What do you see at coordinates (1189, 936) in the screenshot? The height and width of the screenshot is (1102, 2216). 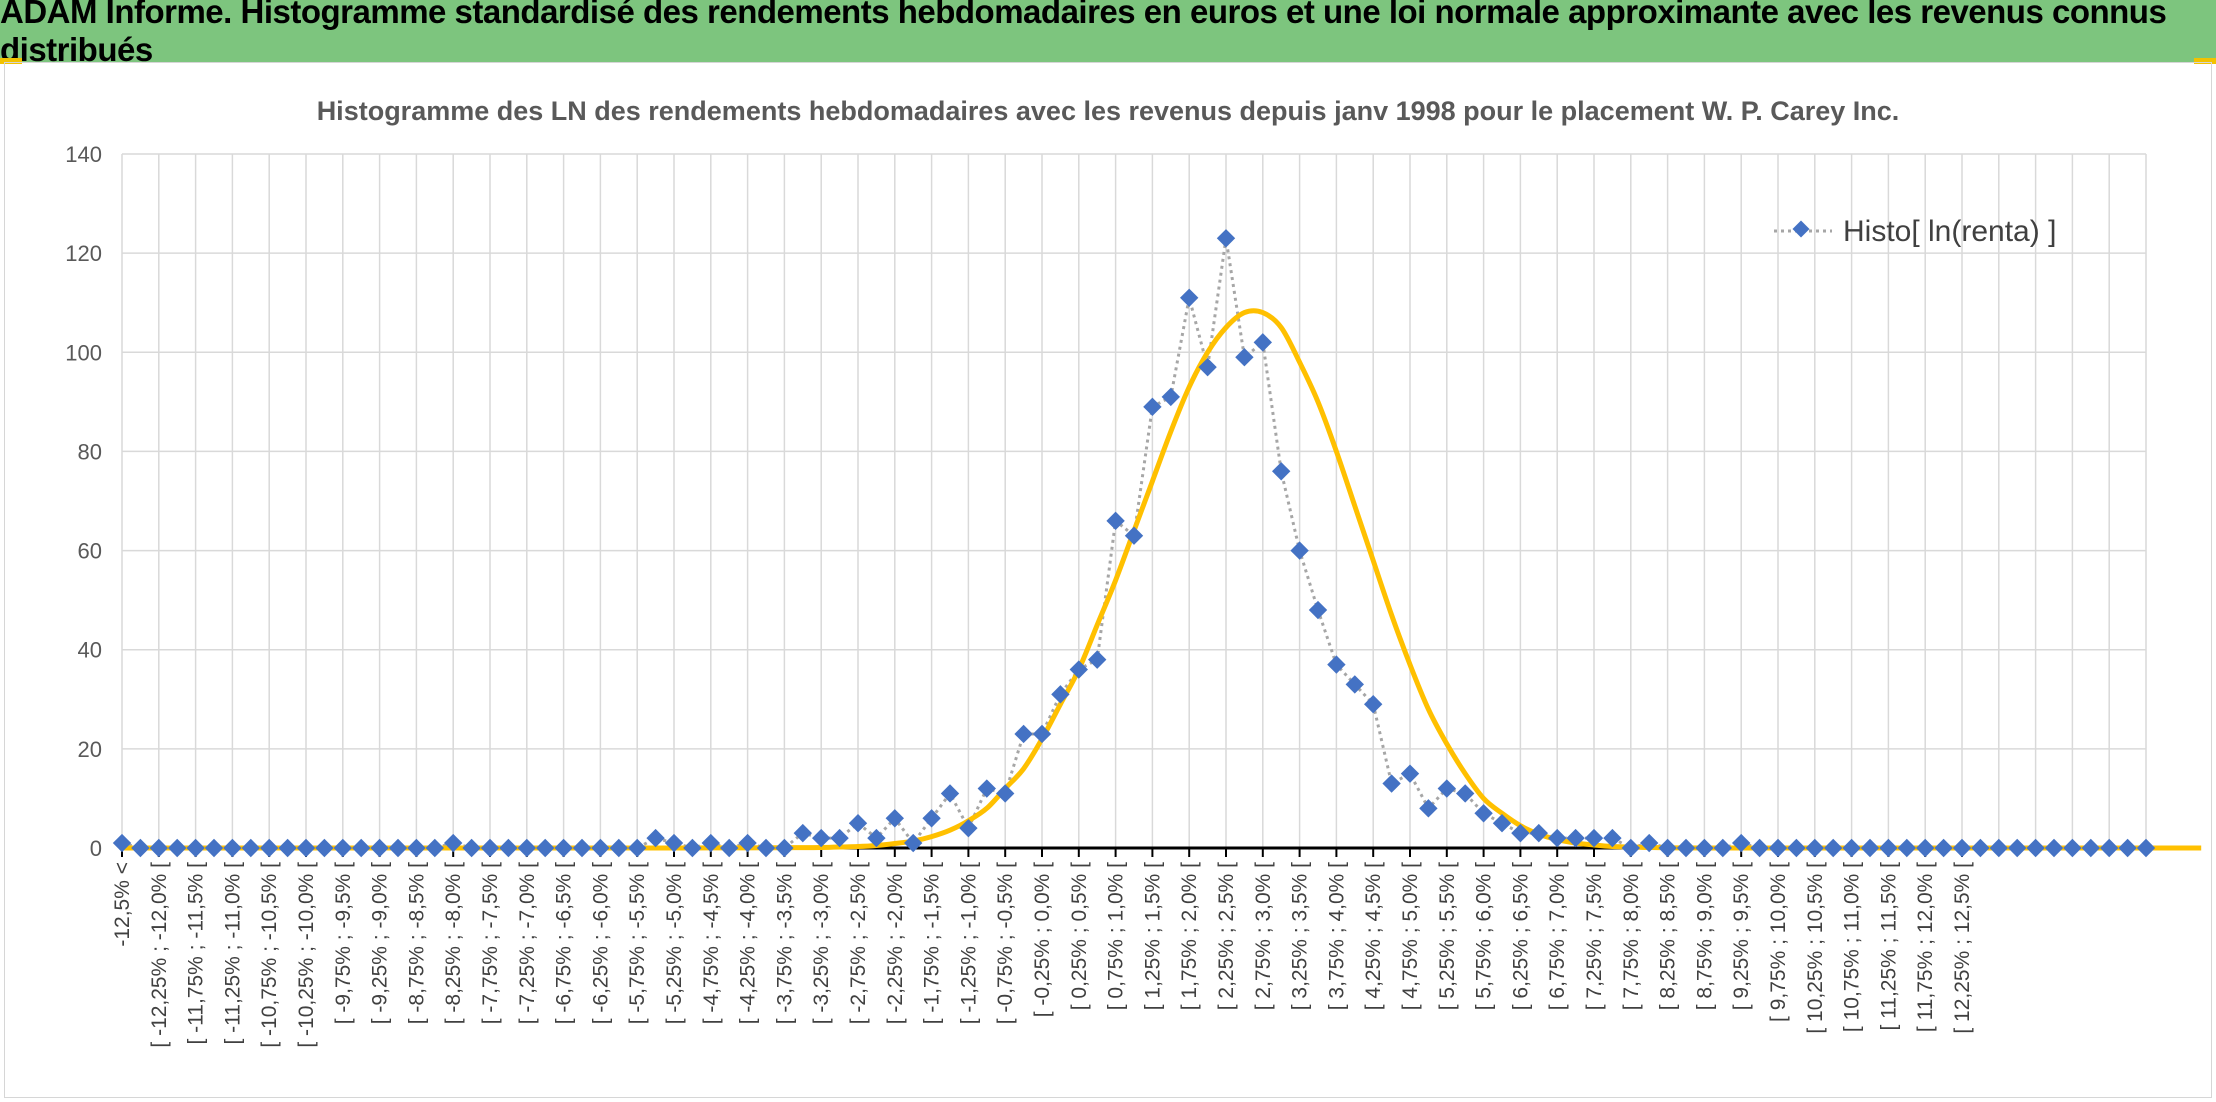 I see `x-tick-label: [ 1,75% ; 2,0% [` at bounding box center [1189, 936].